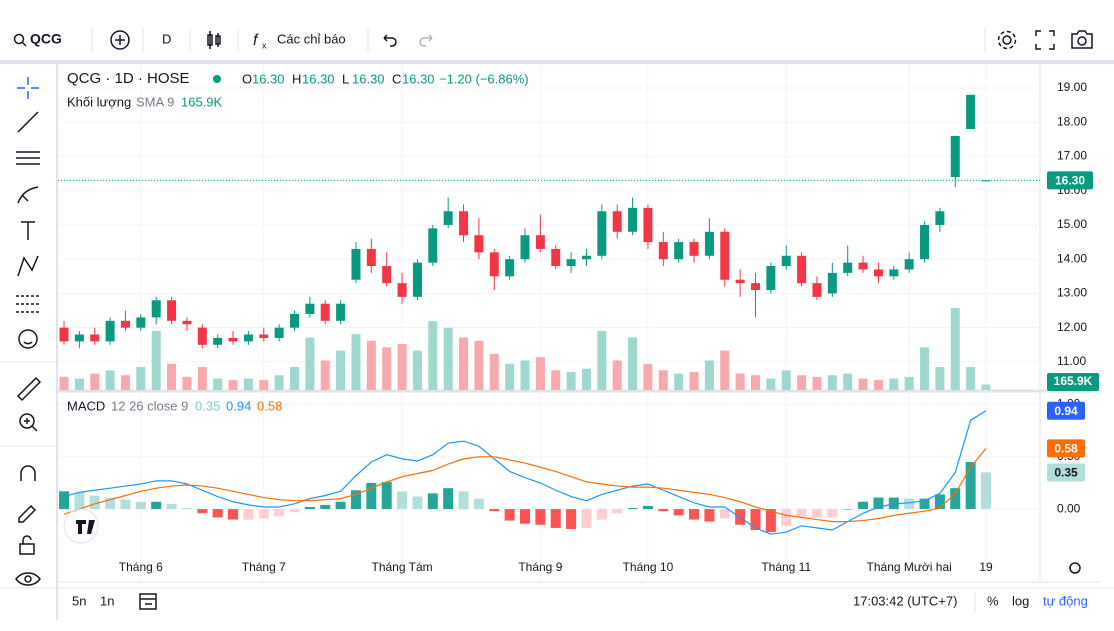 The width and height of the screenshot is (1114, 631). What do you see at coordinates (557, 62) in the screenshot?
I see `toolbar-divider` at bounding box center [557, 62].